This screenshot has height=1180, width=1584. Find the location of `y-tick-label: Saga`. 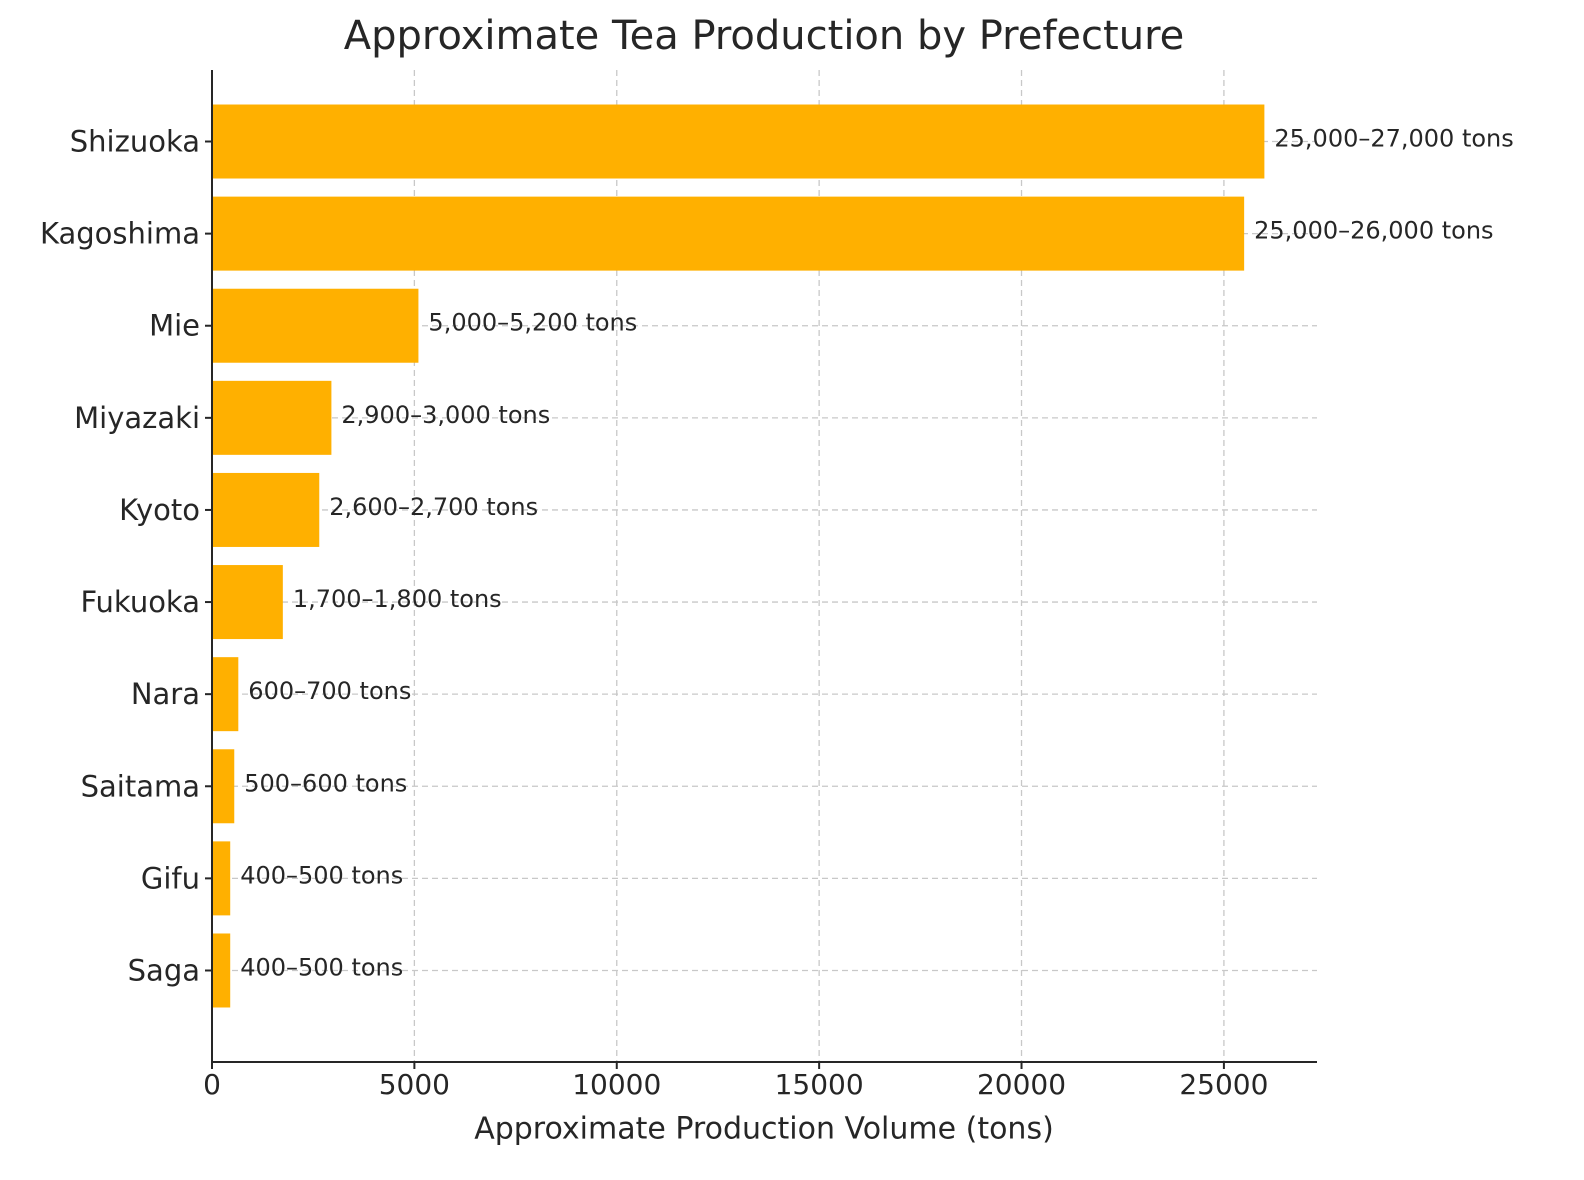

y-tick-label: Saga is located at coordinates (164, 970).